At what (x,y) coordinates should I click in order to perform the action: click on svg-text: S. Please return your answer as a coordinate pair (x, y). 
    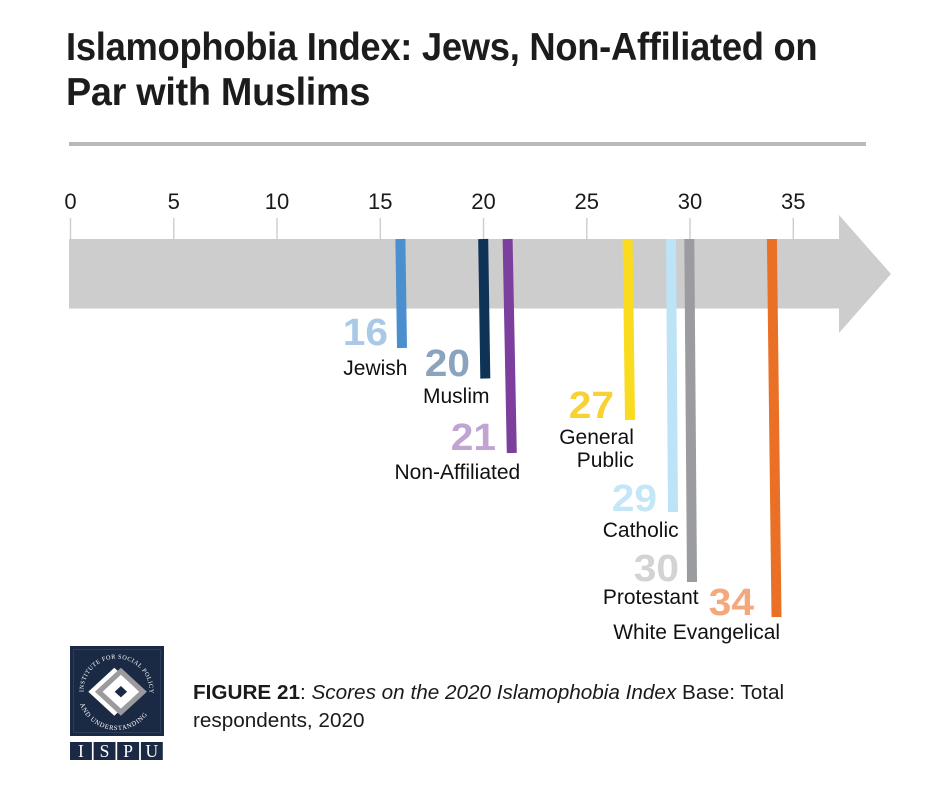
    Looking at the image, I should click on (105, 750).